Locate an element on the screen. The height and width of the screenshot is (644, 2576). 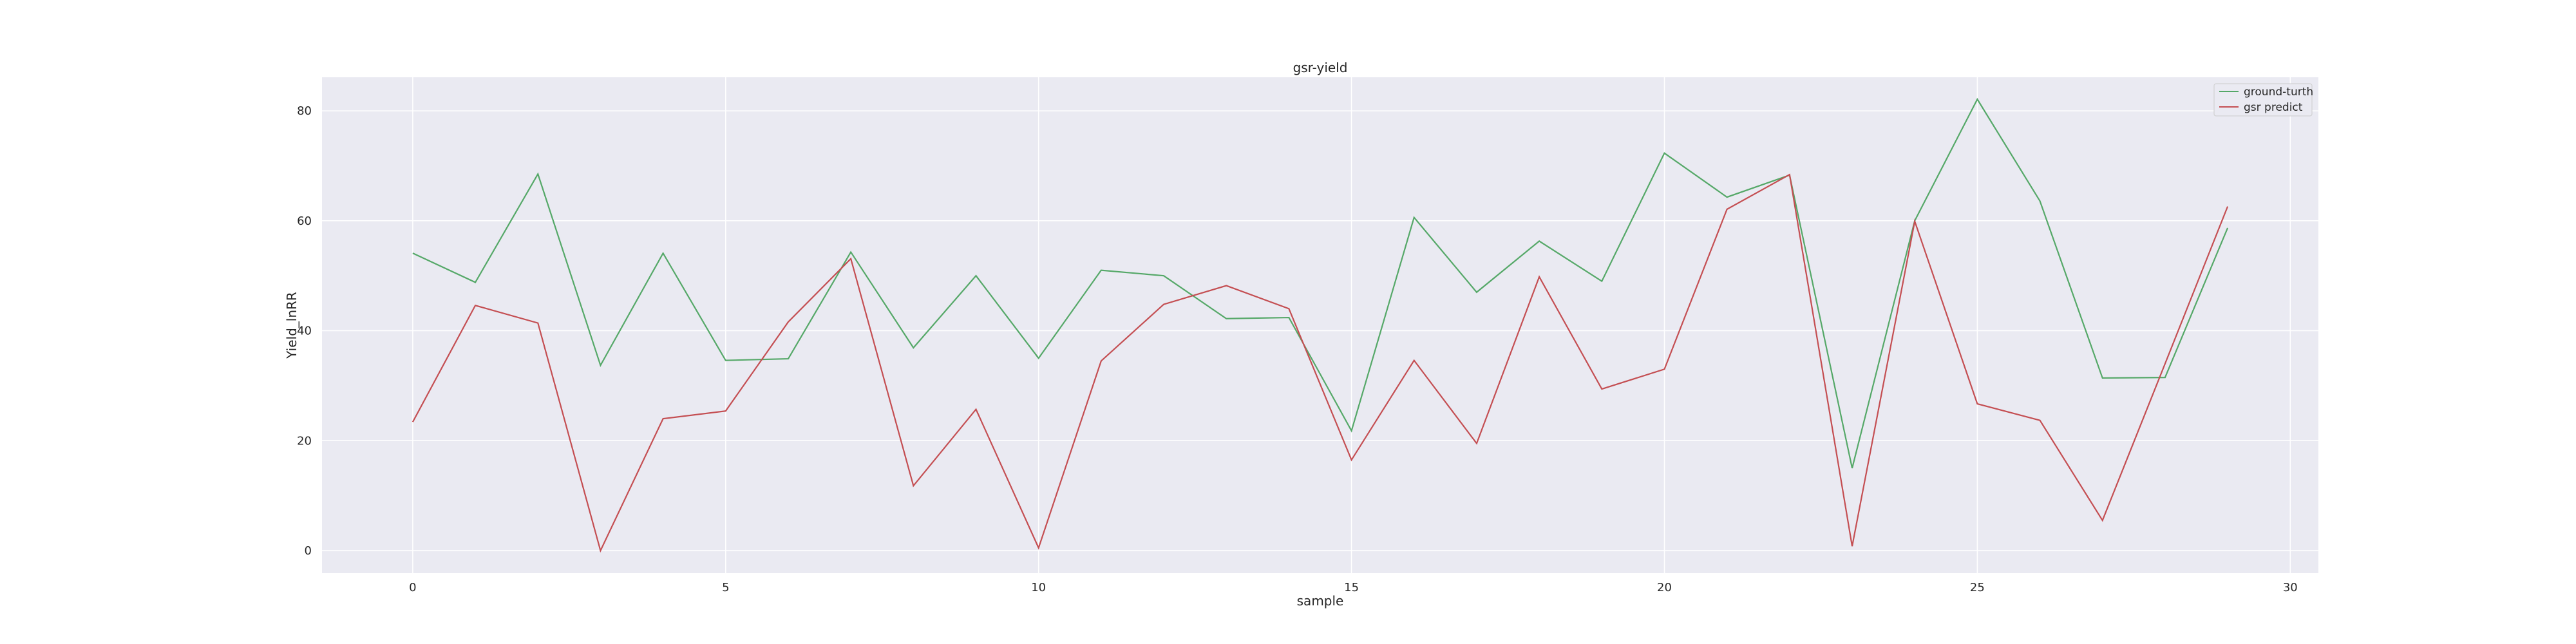
x-tick-label: 5 is located at coordinates (725, 587).